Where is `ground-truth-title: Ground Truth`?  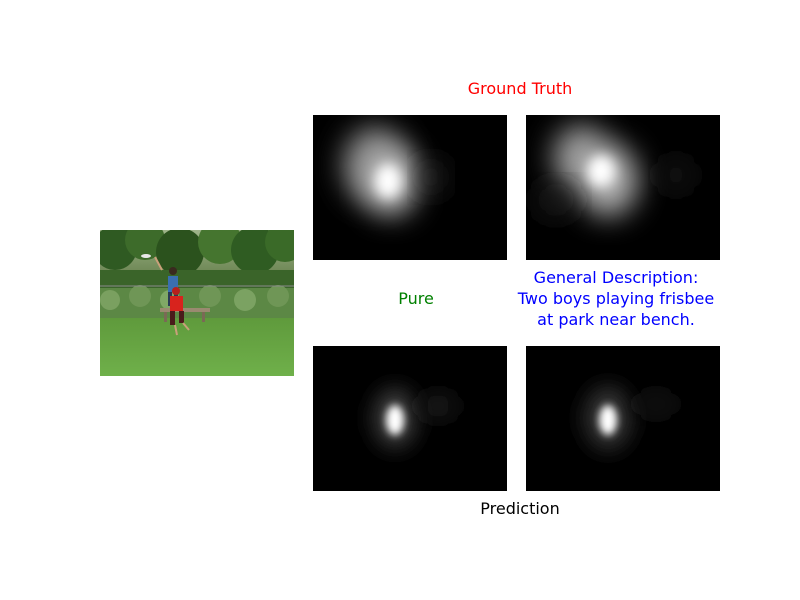
ground-truth-title: Ground Truth is located at coordinates (520, 88).